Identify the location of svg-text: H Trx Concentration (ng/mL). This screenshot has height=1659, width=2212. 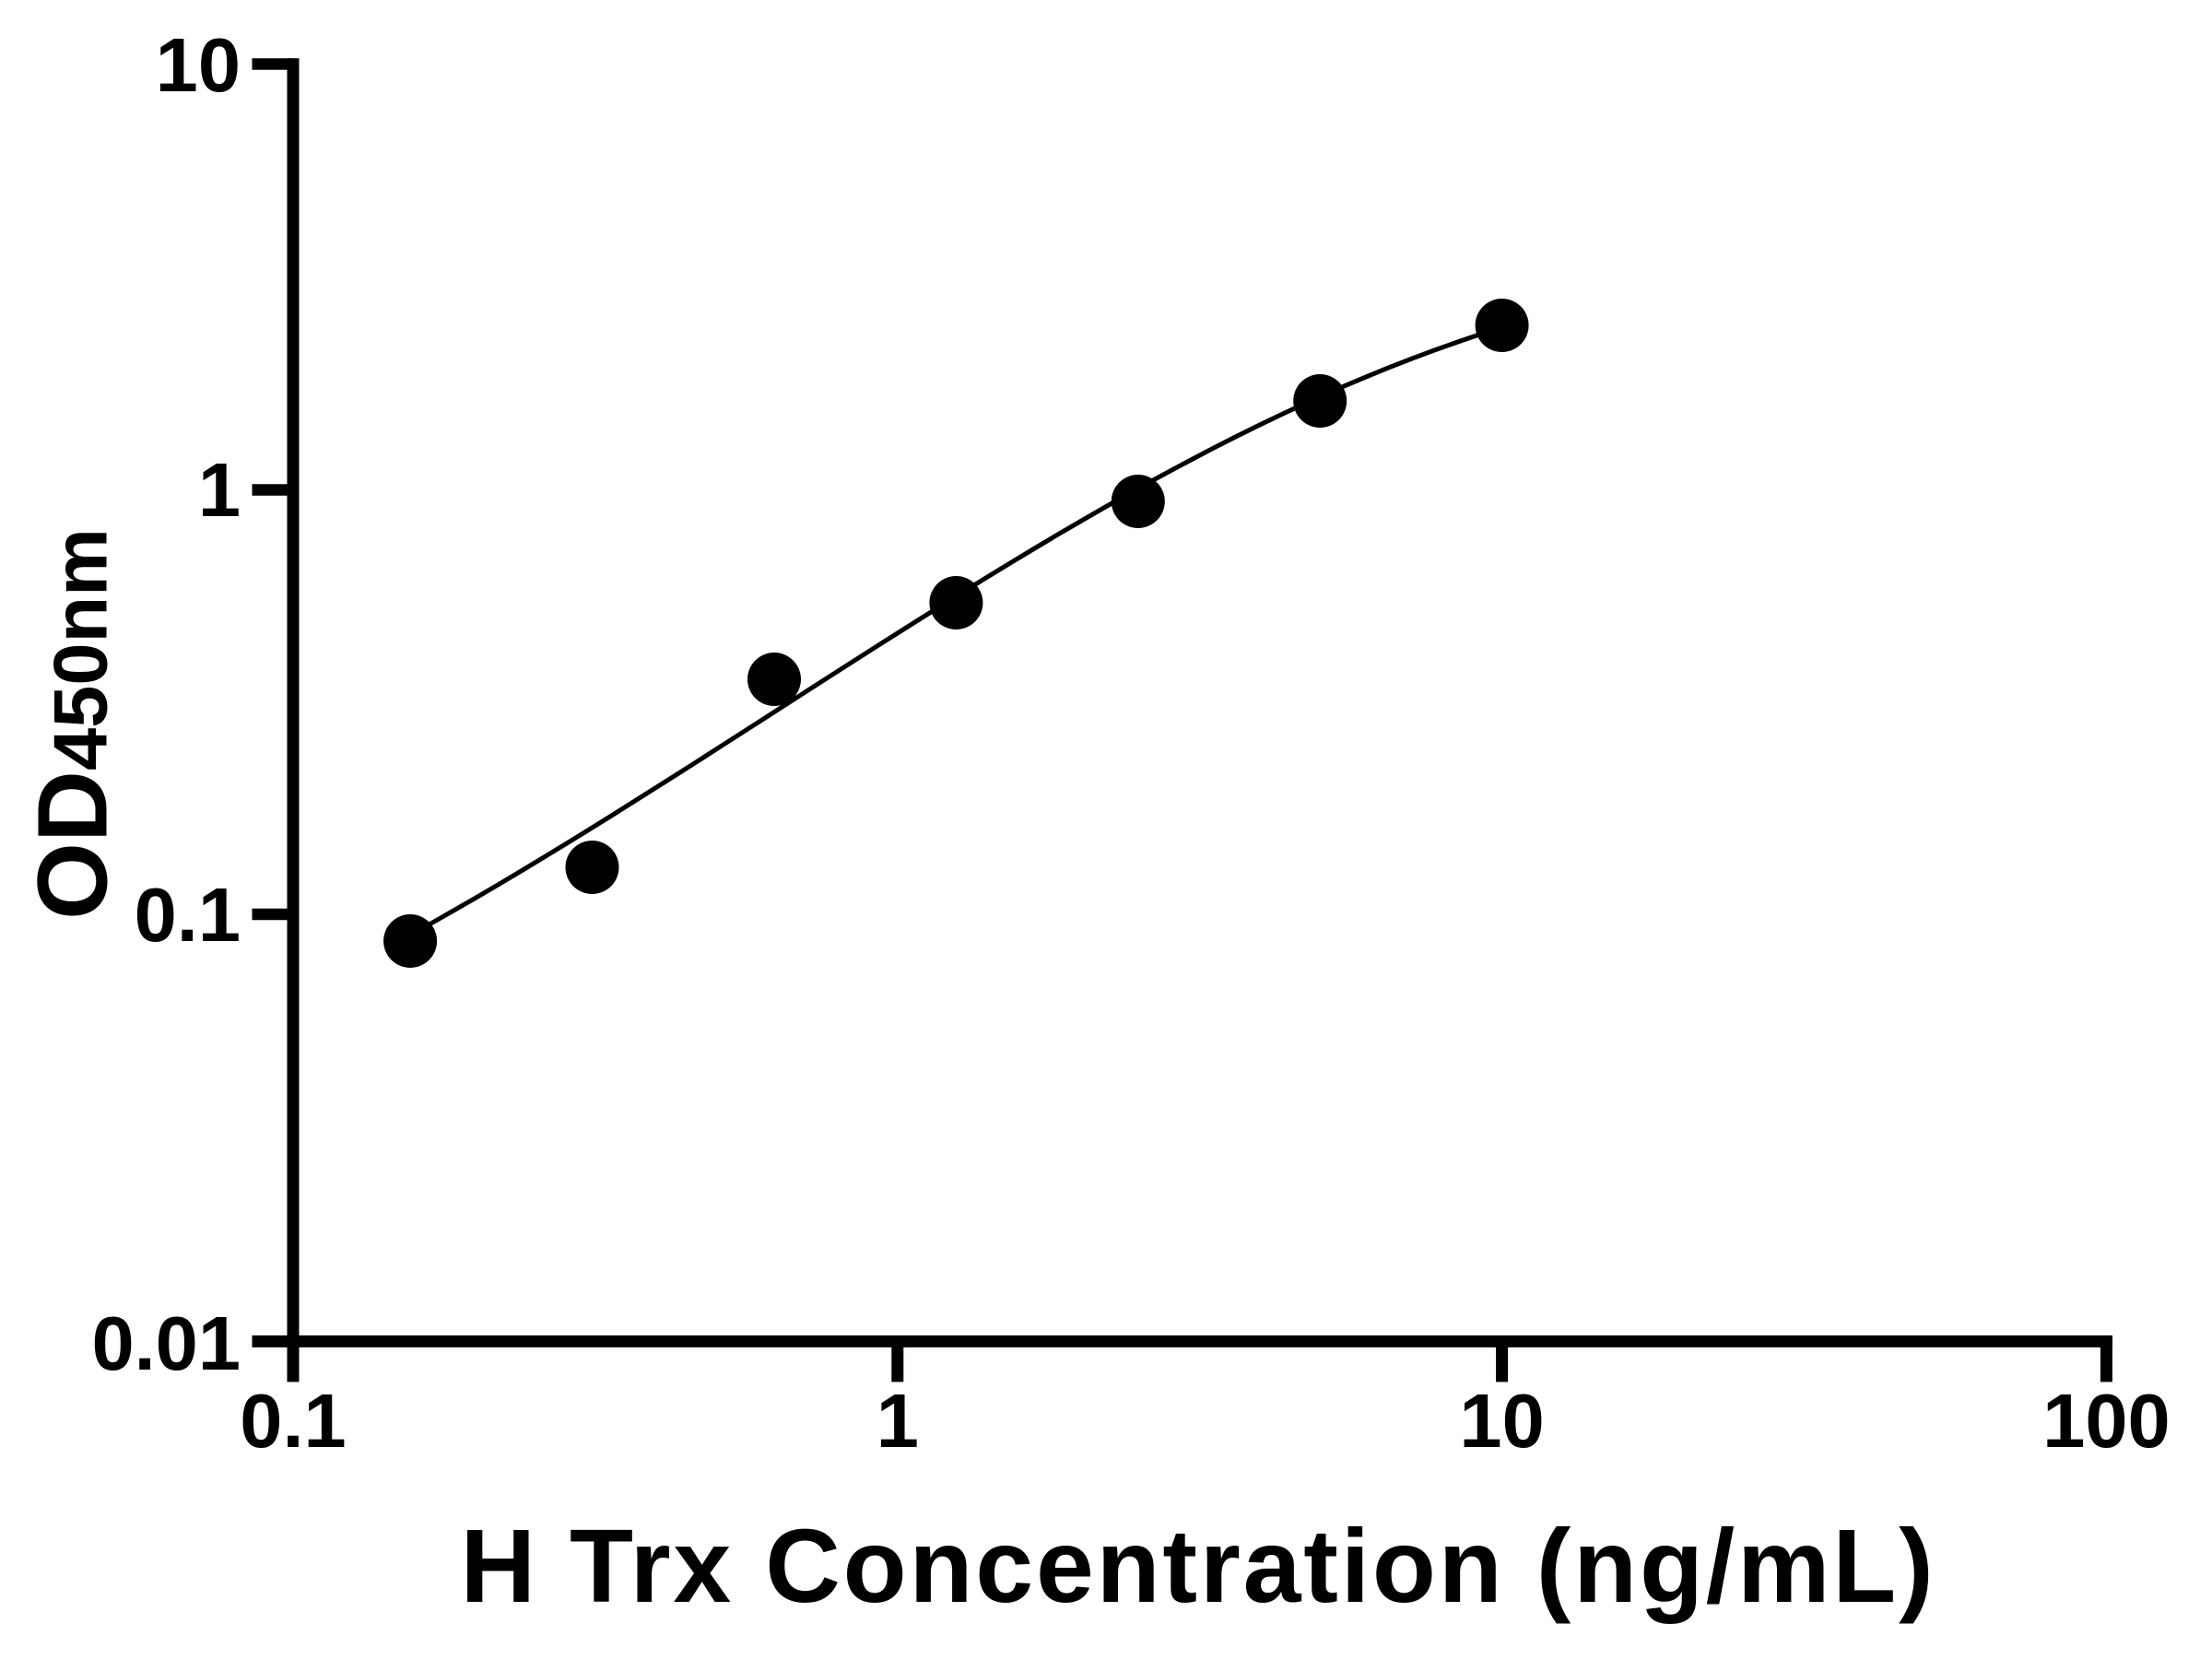
(1198, 1566).